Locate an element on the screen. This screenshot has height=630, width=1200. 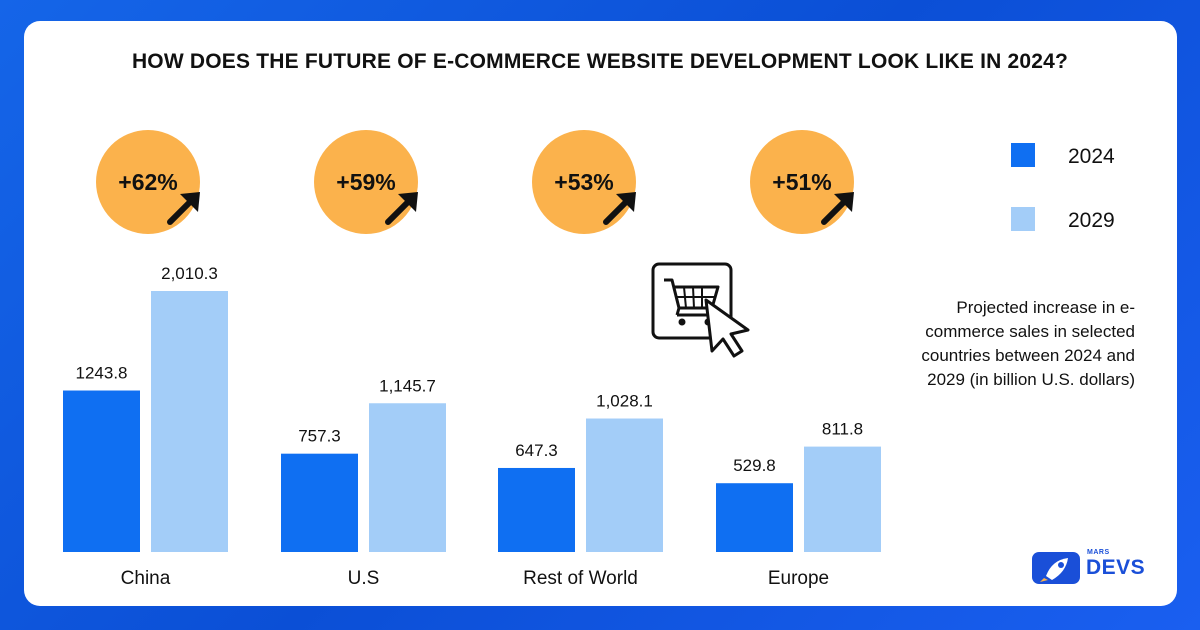
logo-big-text: DEVS is located at coordinates (1116, 567).